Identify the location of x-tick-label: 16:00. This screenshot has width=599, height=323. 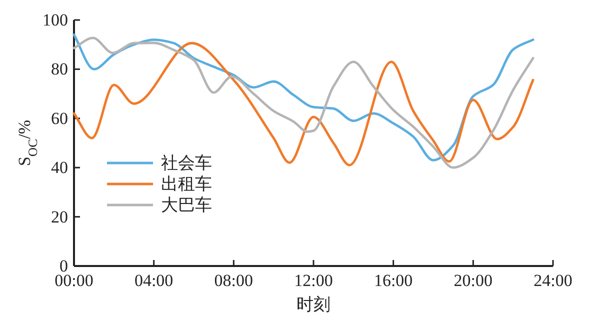
(393, 280).